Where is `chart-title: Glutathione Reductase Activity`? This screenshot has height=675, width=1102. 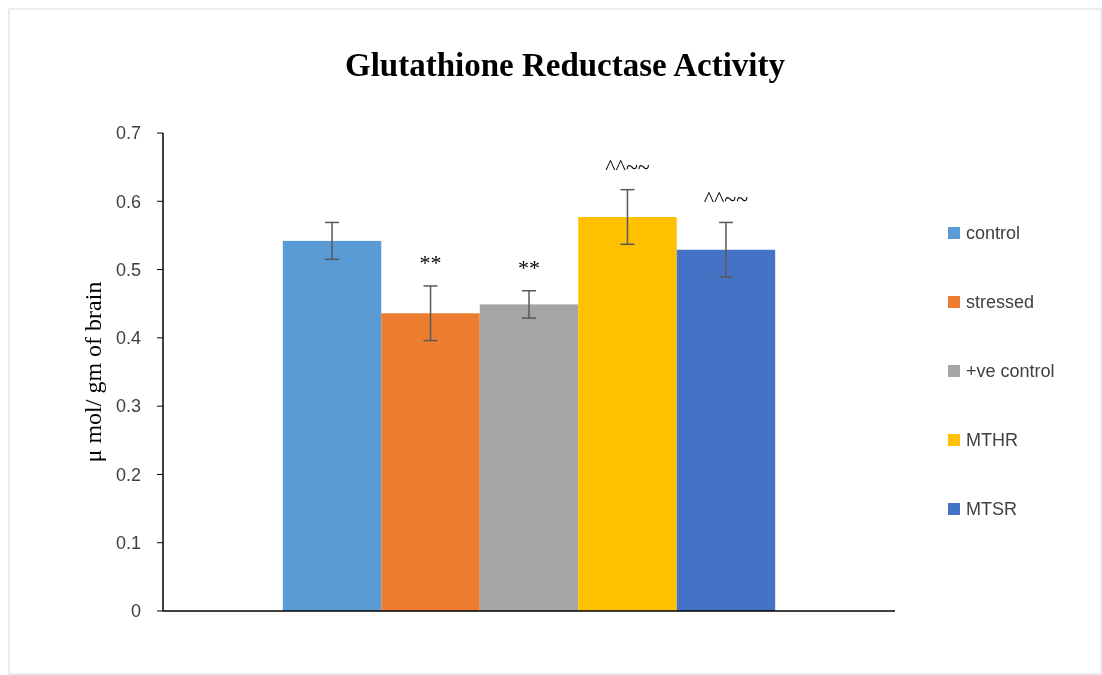 chart-title: Glutathione Reductase Activity is located at coordinates (565, 65).